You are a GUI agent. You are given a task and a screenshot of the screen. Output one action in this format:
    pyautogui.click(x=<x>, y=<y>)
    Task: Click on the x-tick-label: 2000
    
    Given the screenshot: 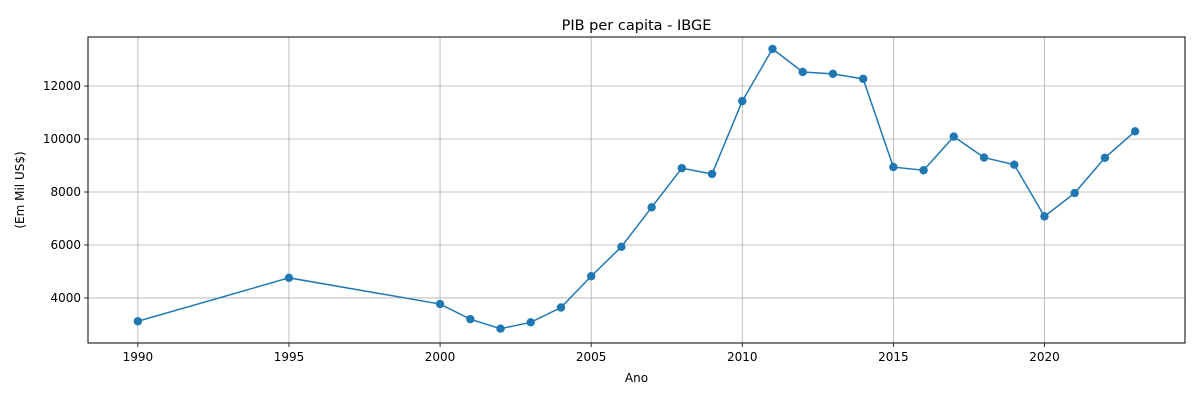 What is the action you would take?
    pyautogui.click(x=440, y=357)
    